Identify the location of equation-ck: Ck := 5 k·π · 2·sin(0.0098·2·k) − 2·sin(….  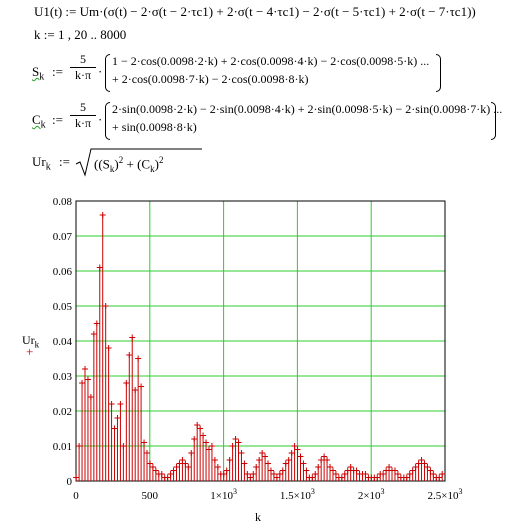
(267, 122).